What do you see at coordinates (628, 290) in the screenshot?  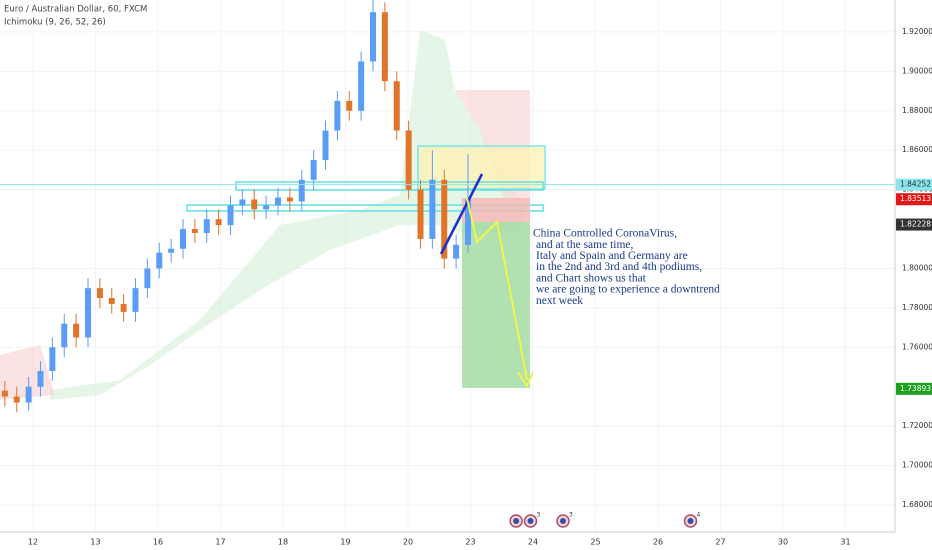 I see `annotation-line: we are going to experience a downtrend` at bounding box center [628, 290].